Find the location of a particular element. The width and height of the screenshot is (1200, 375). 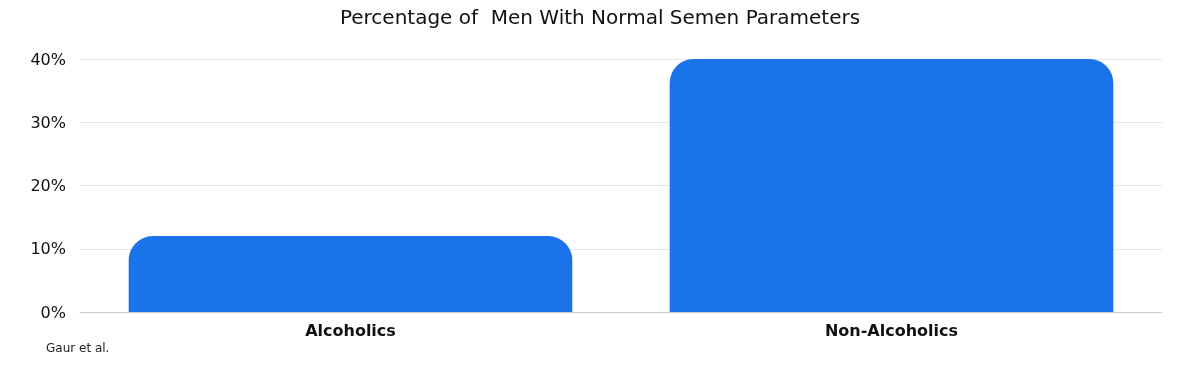

chart-title: Percentage of Men With Normal Semen Parameters is located at coordinates (600, 17).